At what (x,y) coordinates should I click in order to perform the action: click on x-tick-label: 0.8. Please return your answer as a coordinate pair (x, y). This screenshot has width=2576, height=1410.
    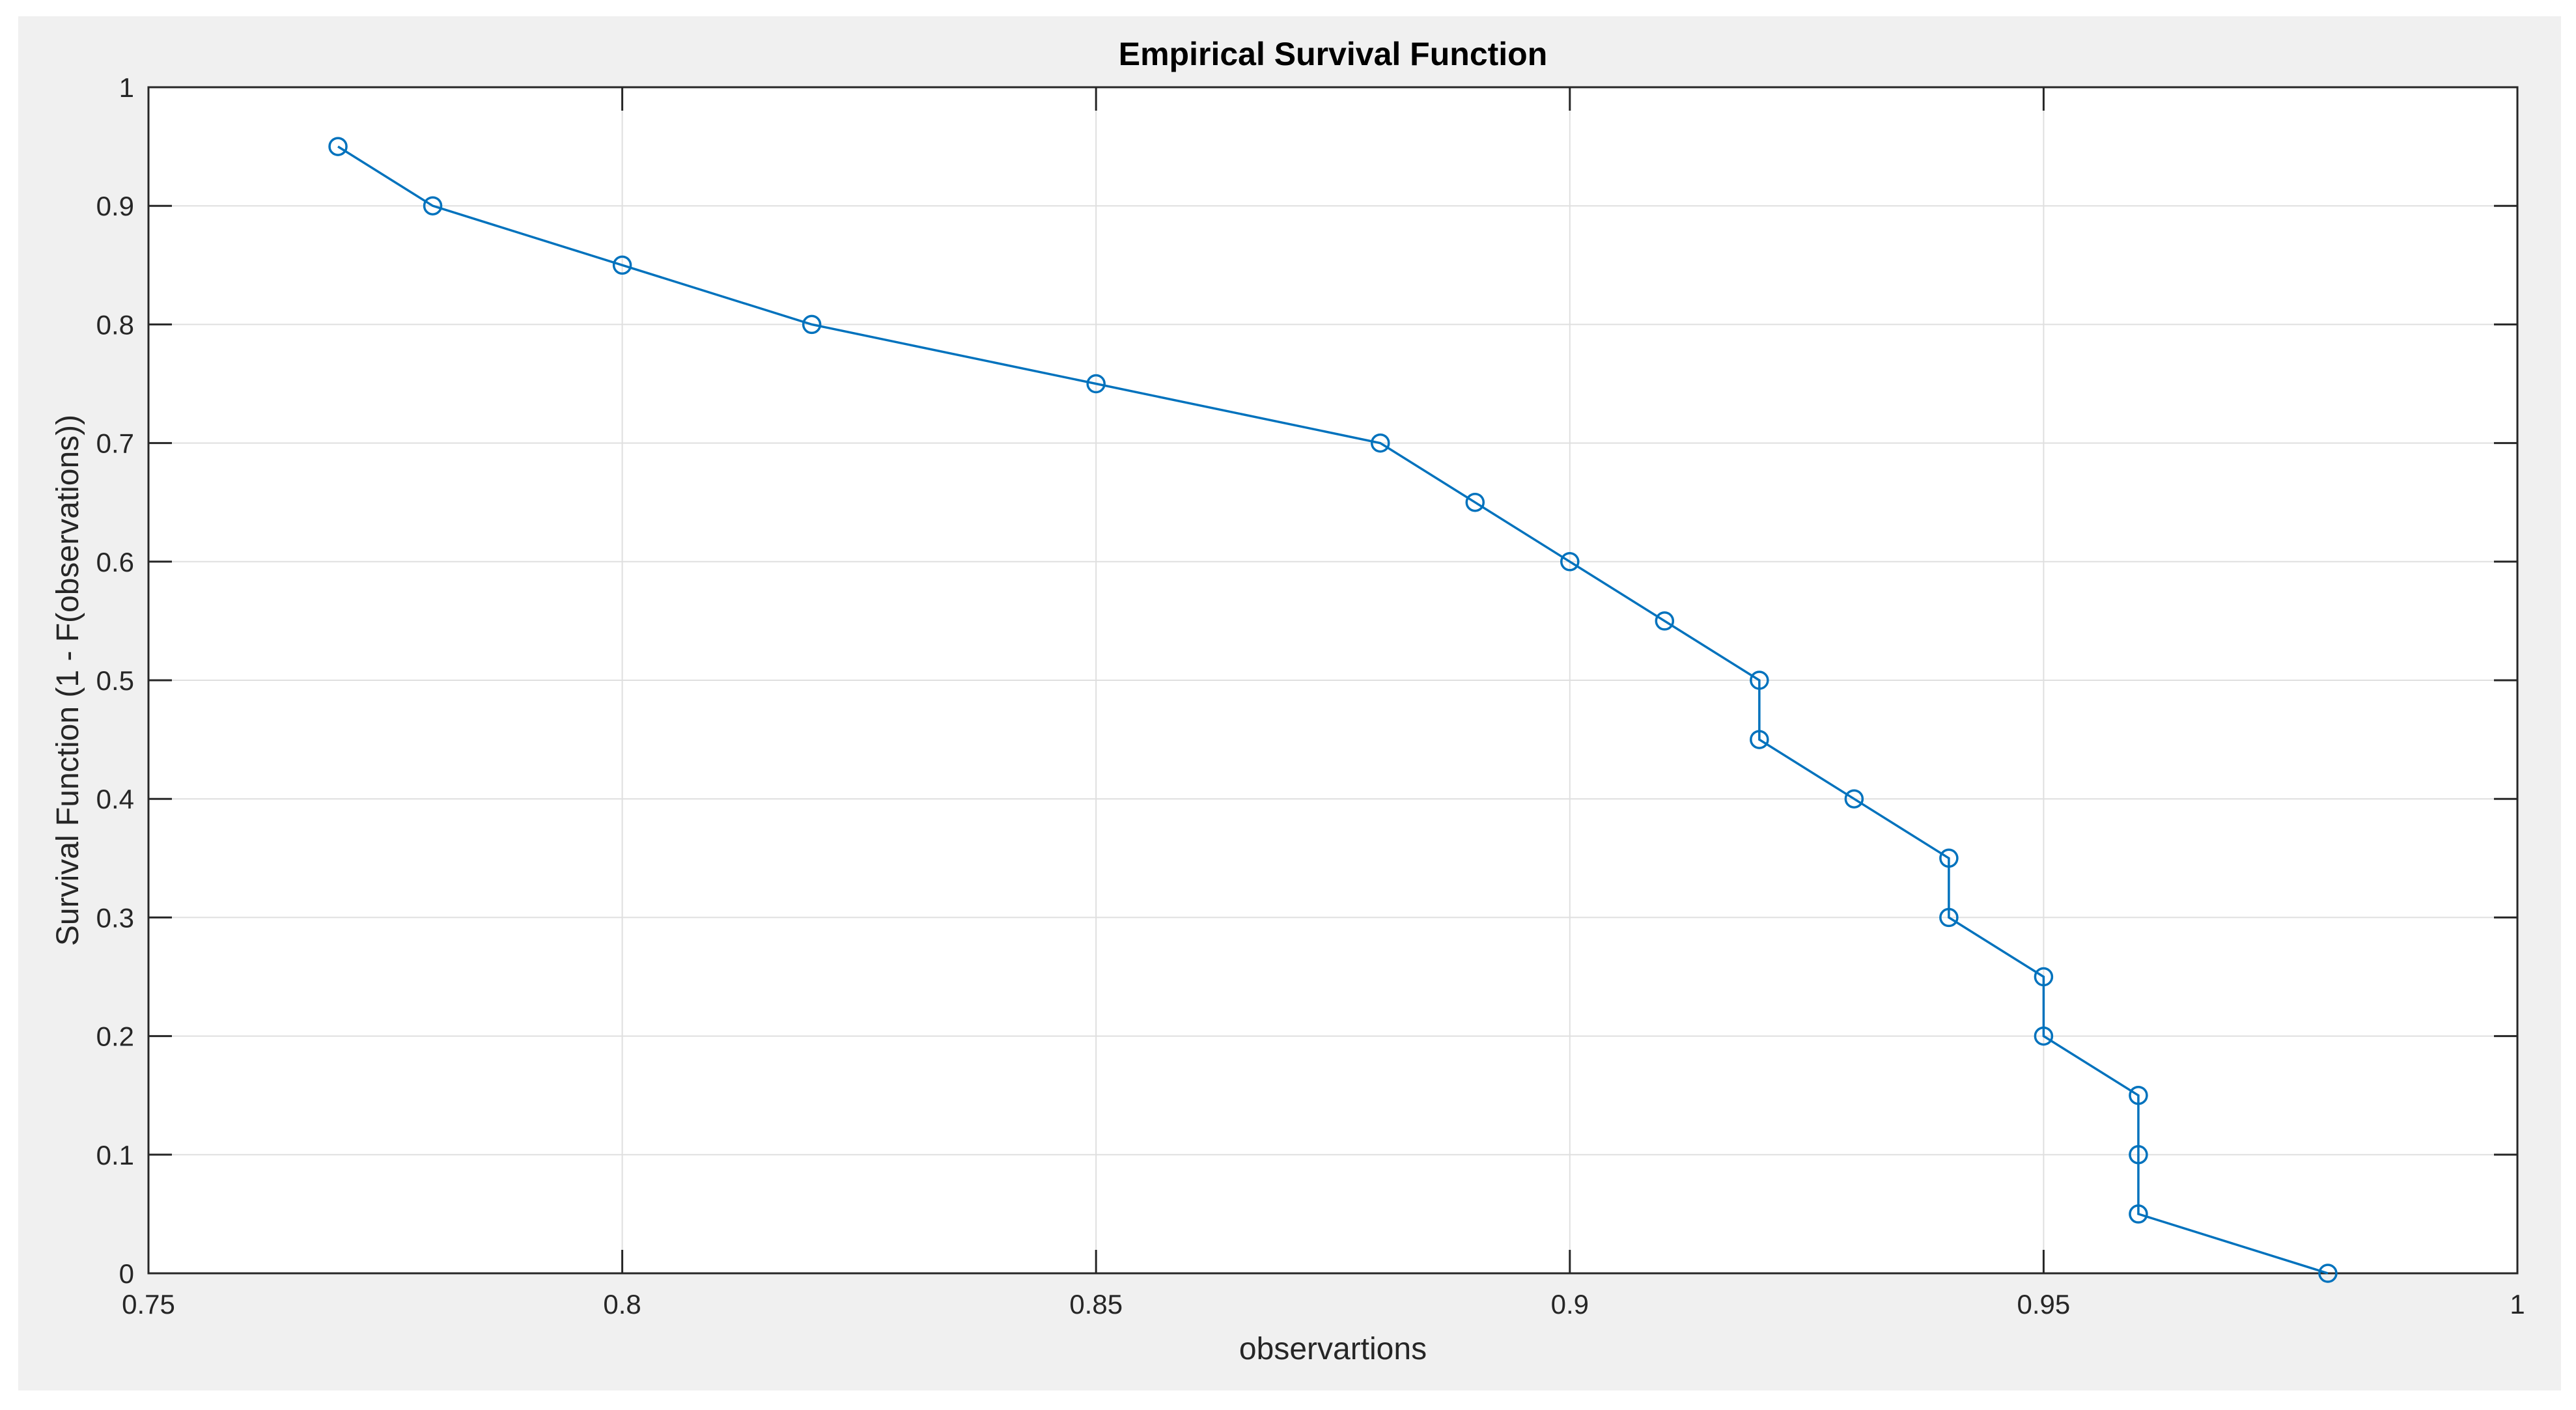
    Looking at the image, I should click on (622, 1304).